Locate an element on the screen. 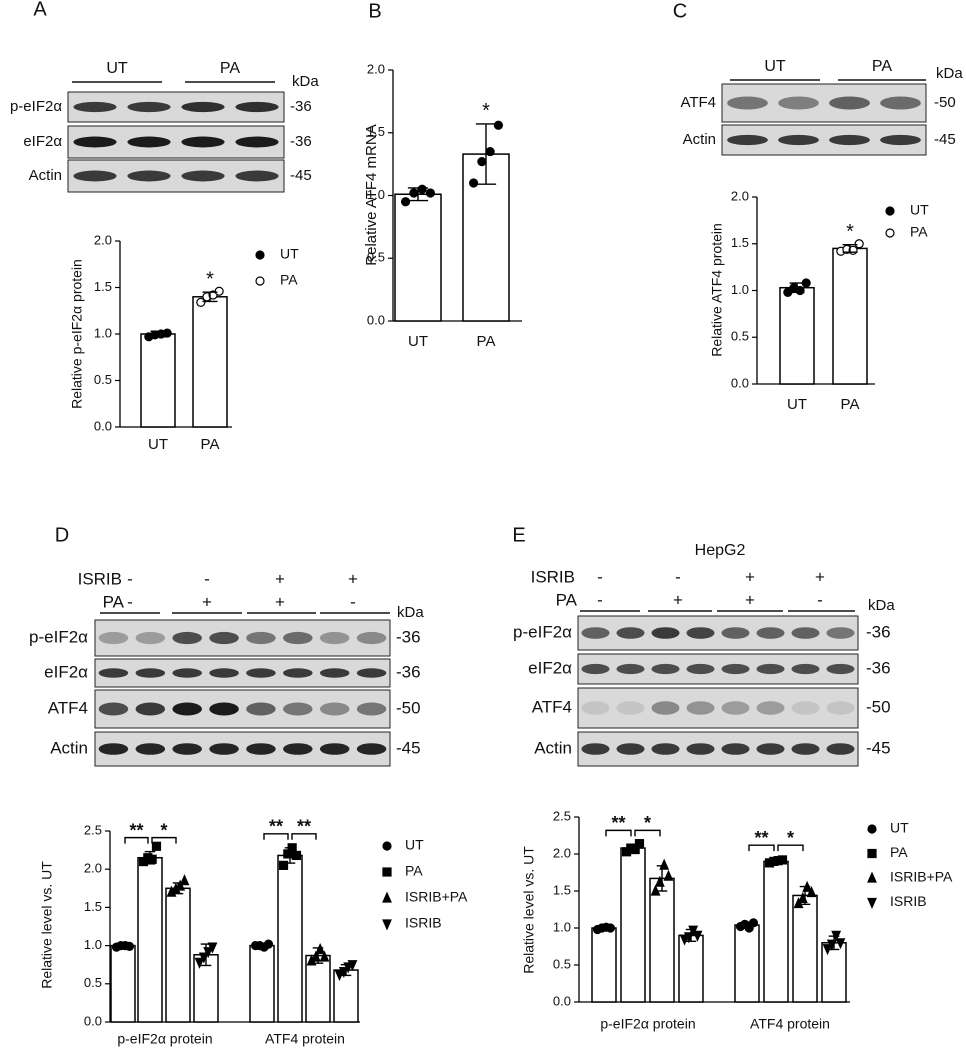 The image size is (966, 1050). y-tick-label: 0.5 is located at coordinates (376, 257).